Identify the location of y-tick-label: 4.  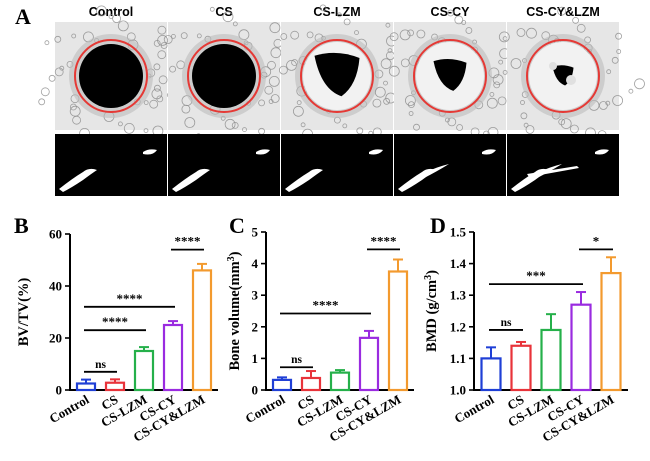
(255, 263).